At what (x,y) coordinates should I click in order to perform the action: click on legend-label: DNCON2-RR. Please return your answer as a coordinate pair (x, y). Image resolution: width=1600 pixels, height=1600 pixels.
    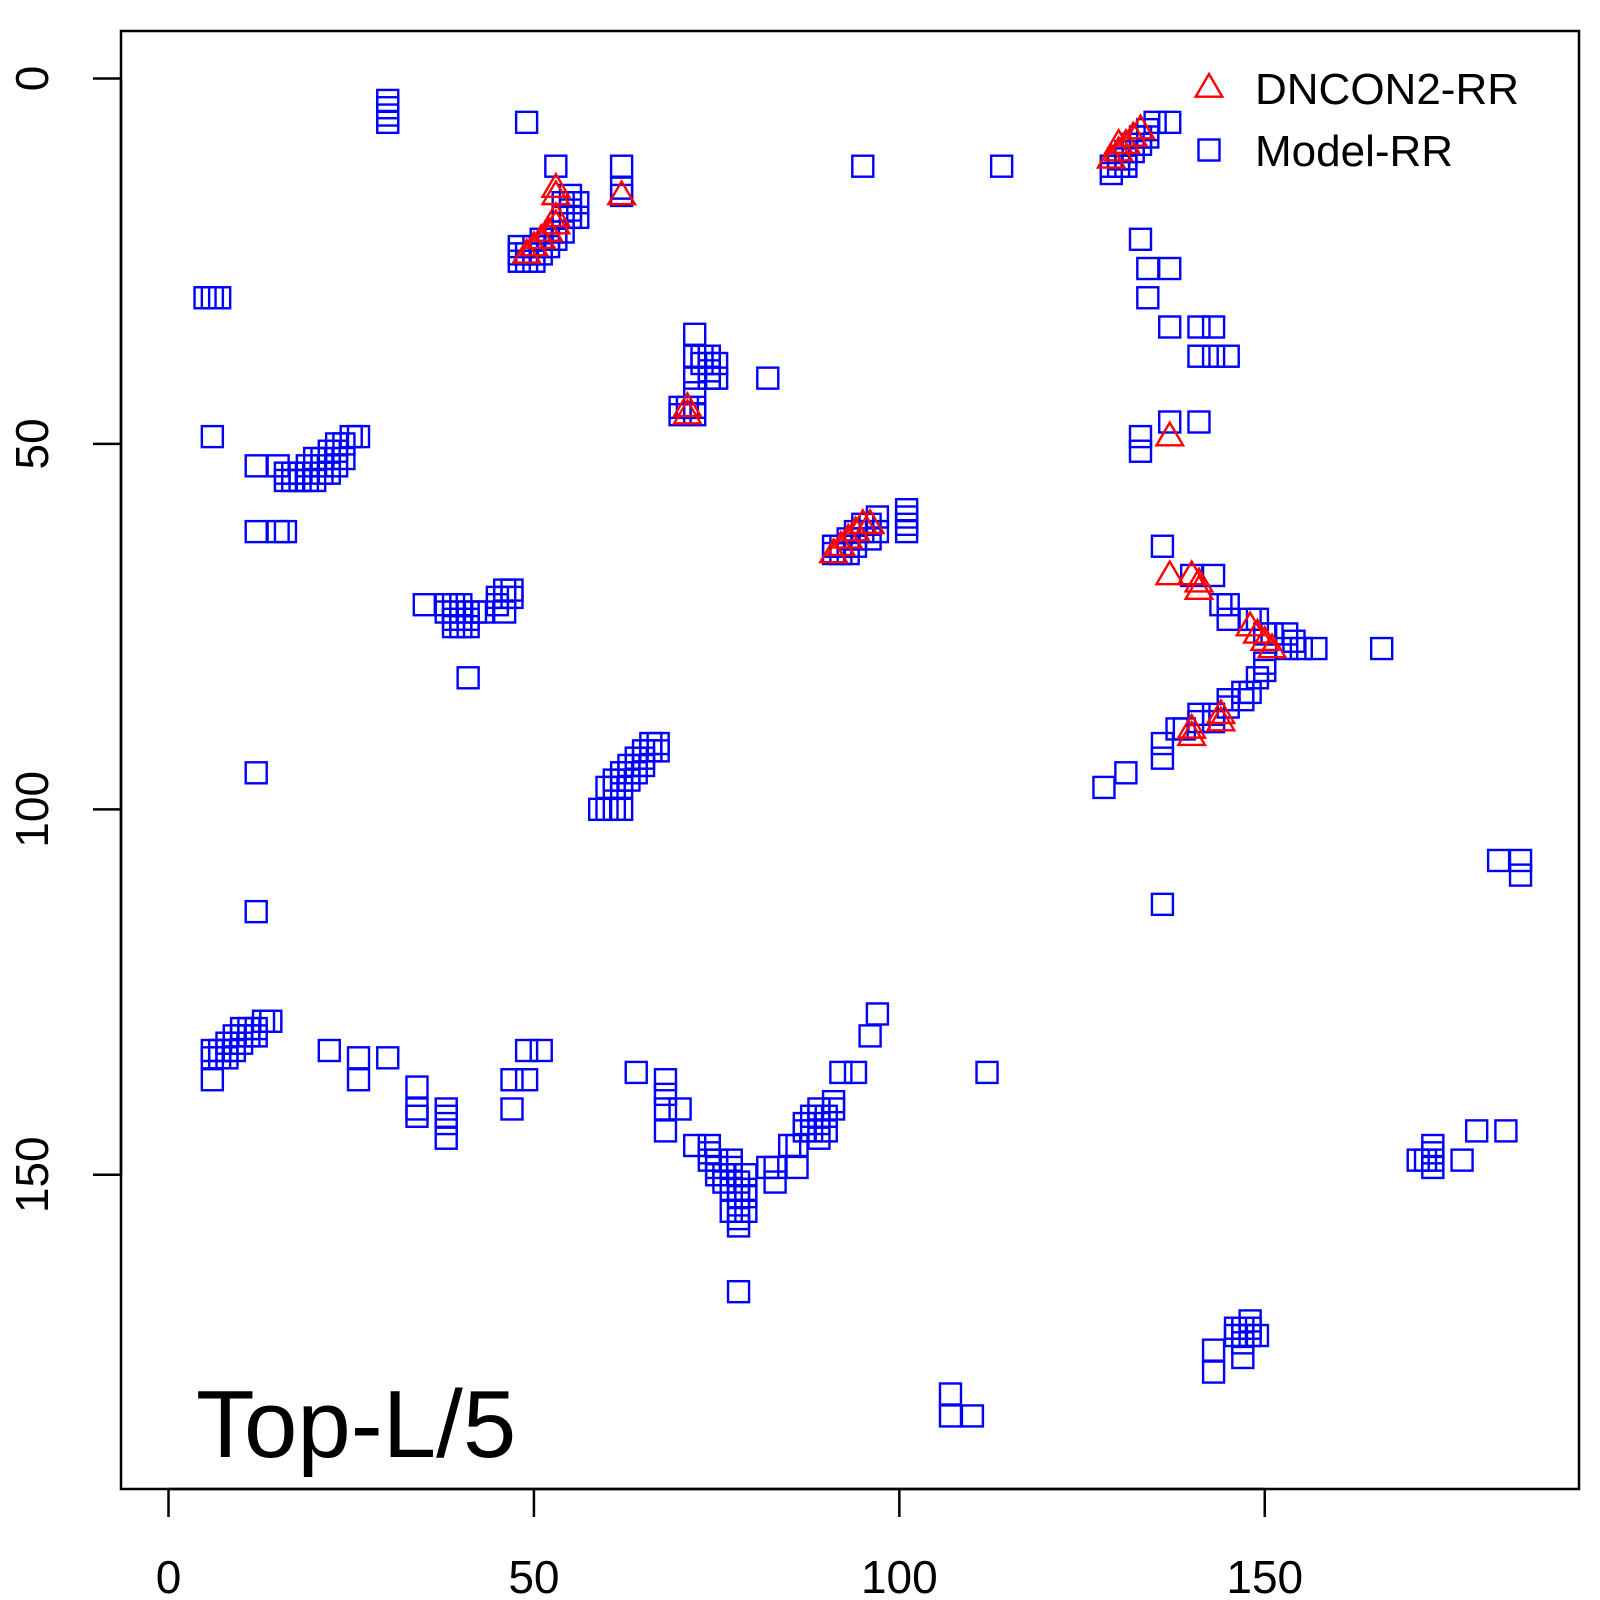
    Looking at the image, I should click on (1387, 89).